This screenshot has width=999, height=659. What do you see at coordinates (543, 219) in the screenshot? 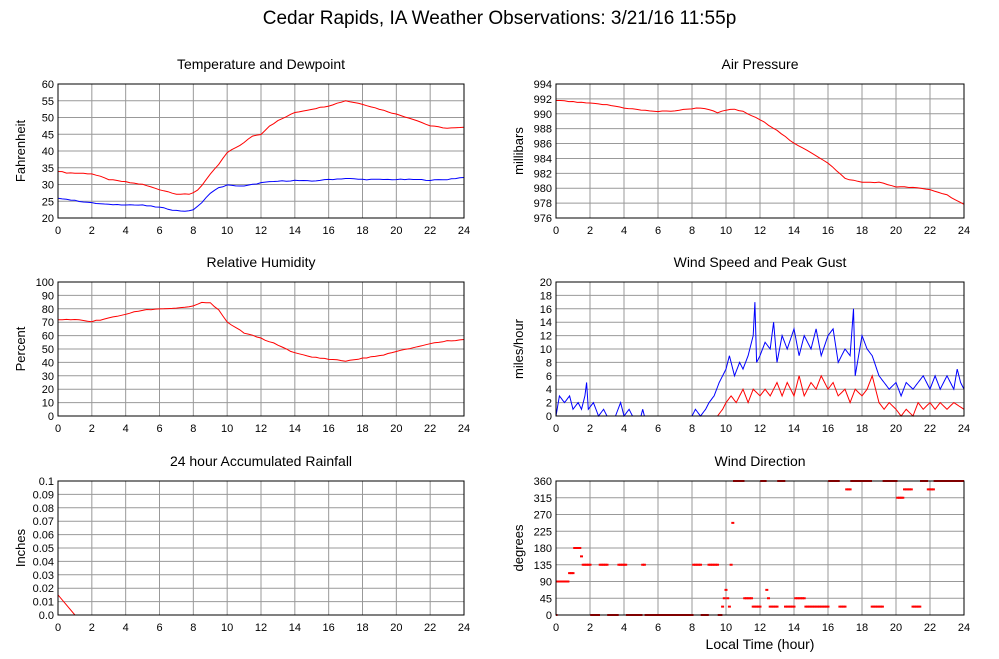
I see `y-tick-label: 976` at bounding box center [543, 219].